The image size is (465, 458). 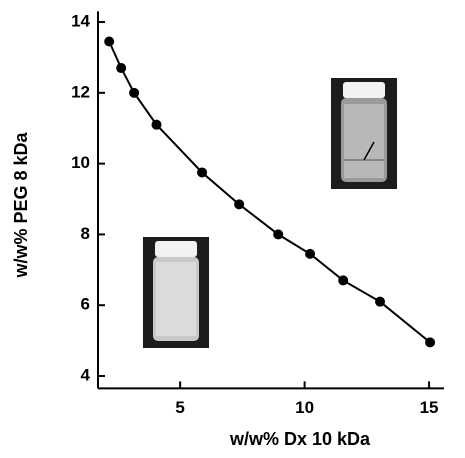 What do you see at coordinates (80, 21) in the screenshot?
I see `y-tick-label: 14` at bounding box center [80, 21].